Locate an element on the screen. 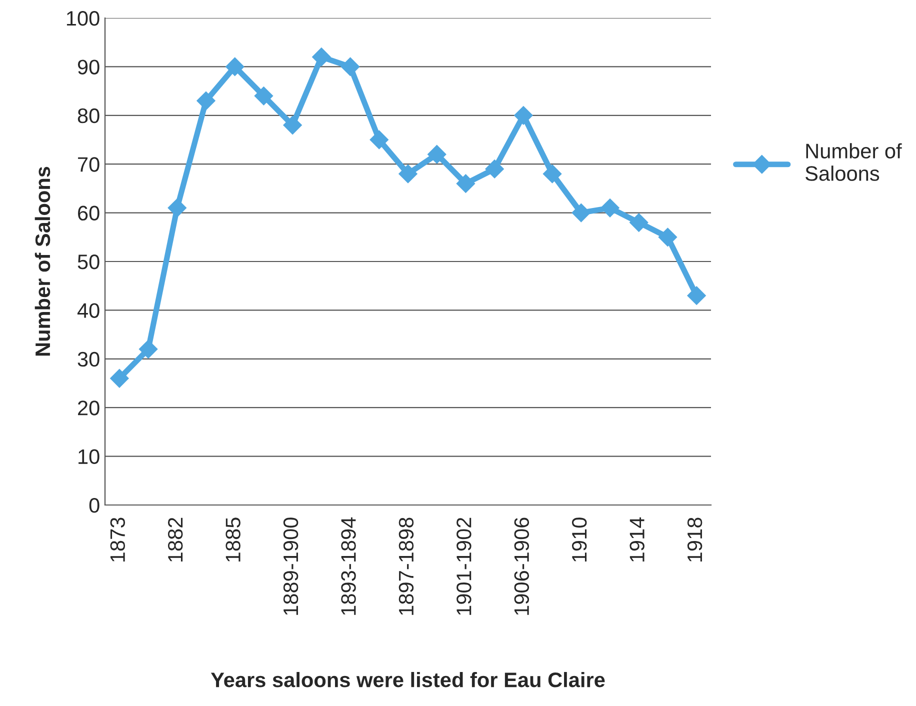 This screenshot has height=706, width=916. y-tick-label: 40 is located at coordinates (88, 310).